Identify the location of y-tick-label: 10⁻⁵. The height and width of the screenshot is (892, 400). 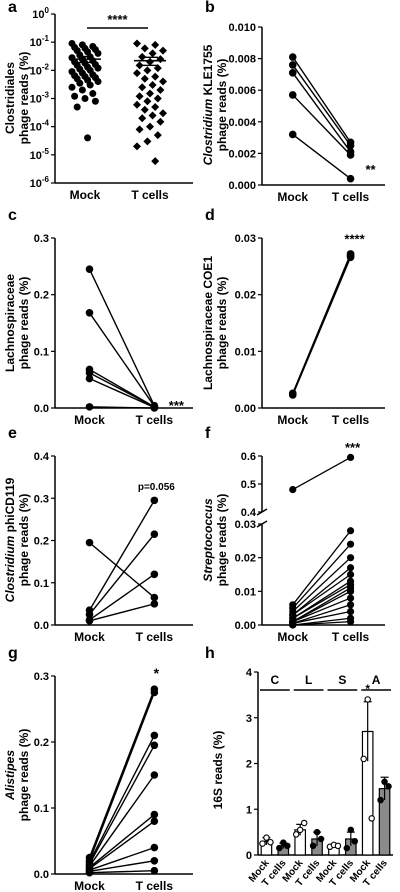
(40, 154).